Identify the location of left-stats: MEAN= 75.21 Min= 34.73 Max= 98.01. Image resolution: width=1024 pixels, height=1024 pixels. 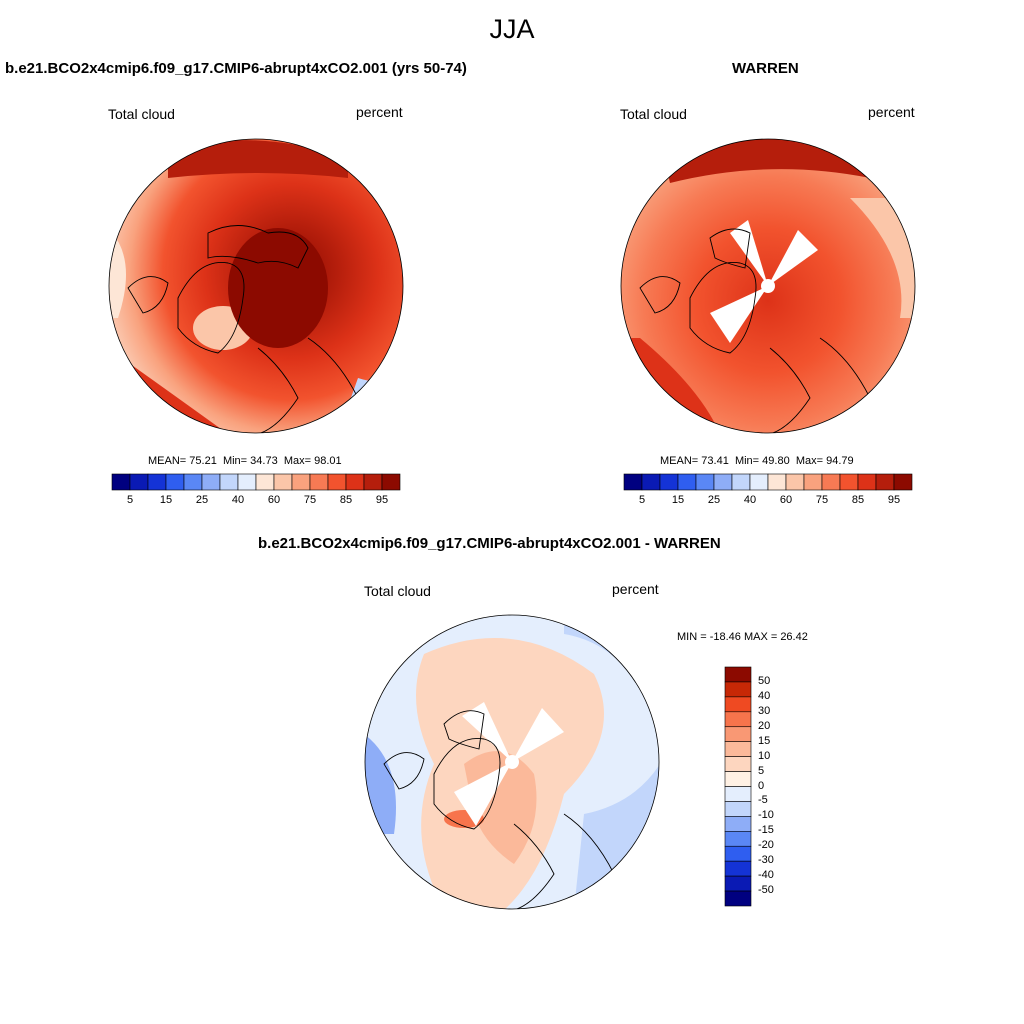
(245, 461).